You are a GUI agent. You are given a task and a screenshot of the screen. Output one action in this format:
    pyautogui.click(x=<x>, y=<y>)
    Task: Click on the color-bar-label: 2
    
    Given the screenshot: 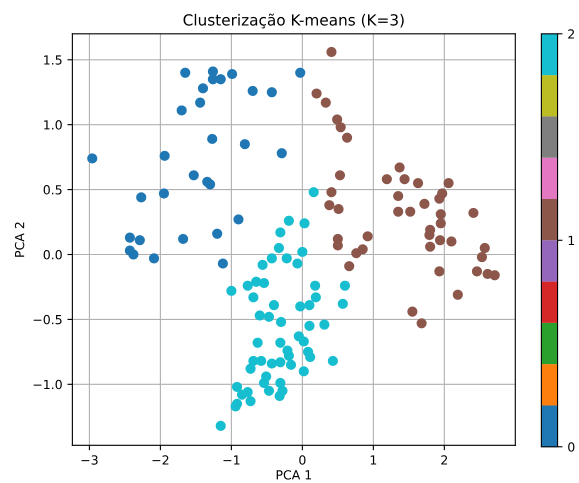 What is the action you would take?
    pyautogui.click(x=571, y=34)
    